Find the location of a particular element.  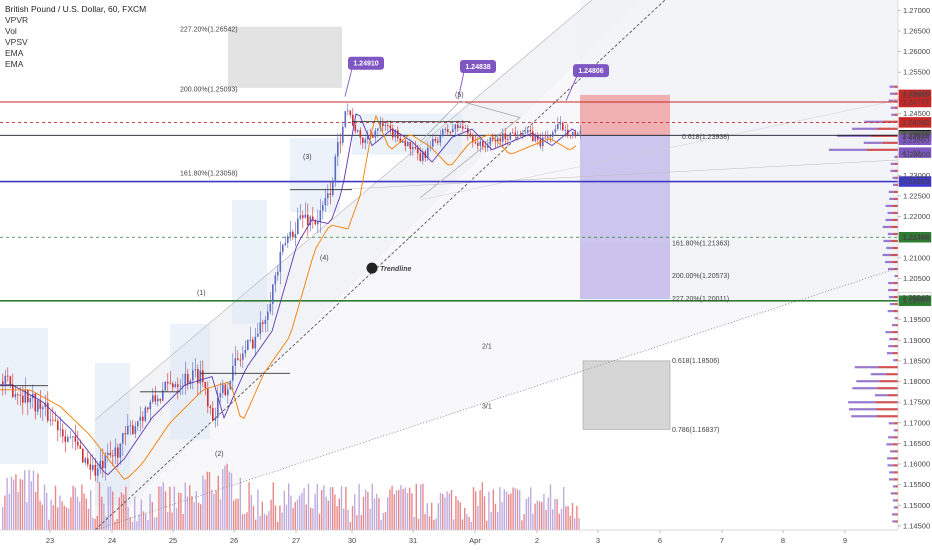

indicator-label: Vol is located at coordinates (11, 31).